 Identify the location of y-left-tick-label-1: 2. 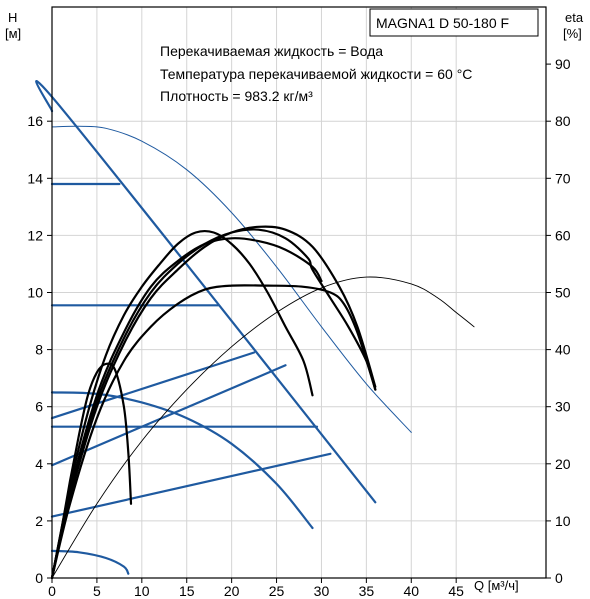
(39, 521).